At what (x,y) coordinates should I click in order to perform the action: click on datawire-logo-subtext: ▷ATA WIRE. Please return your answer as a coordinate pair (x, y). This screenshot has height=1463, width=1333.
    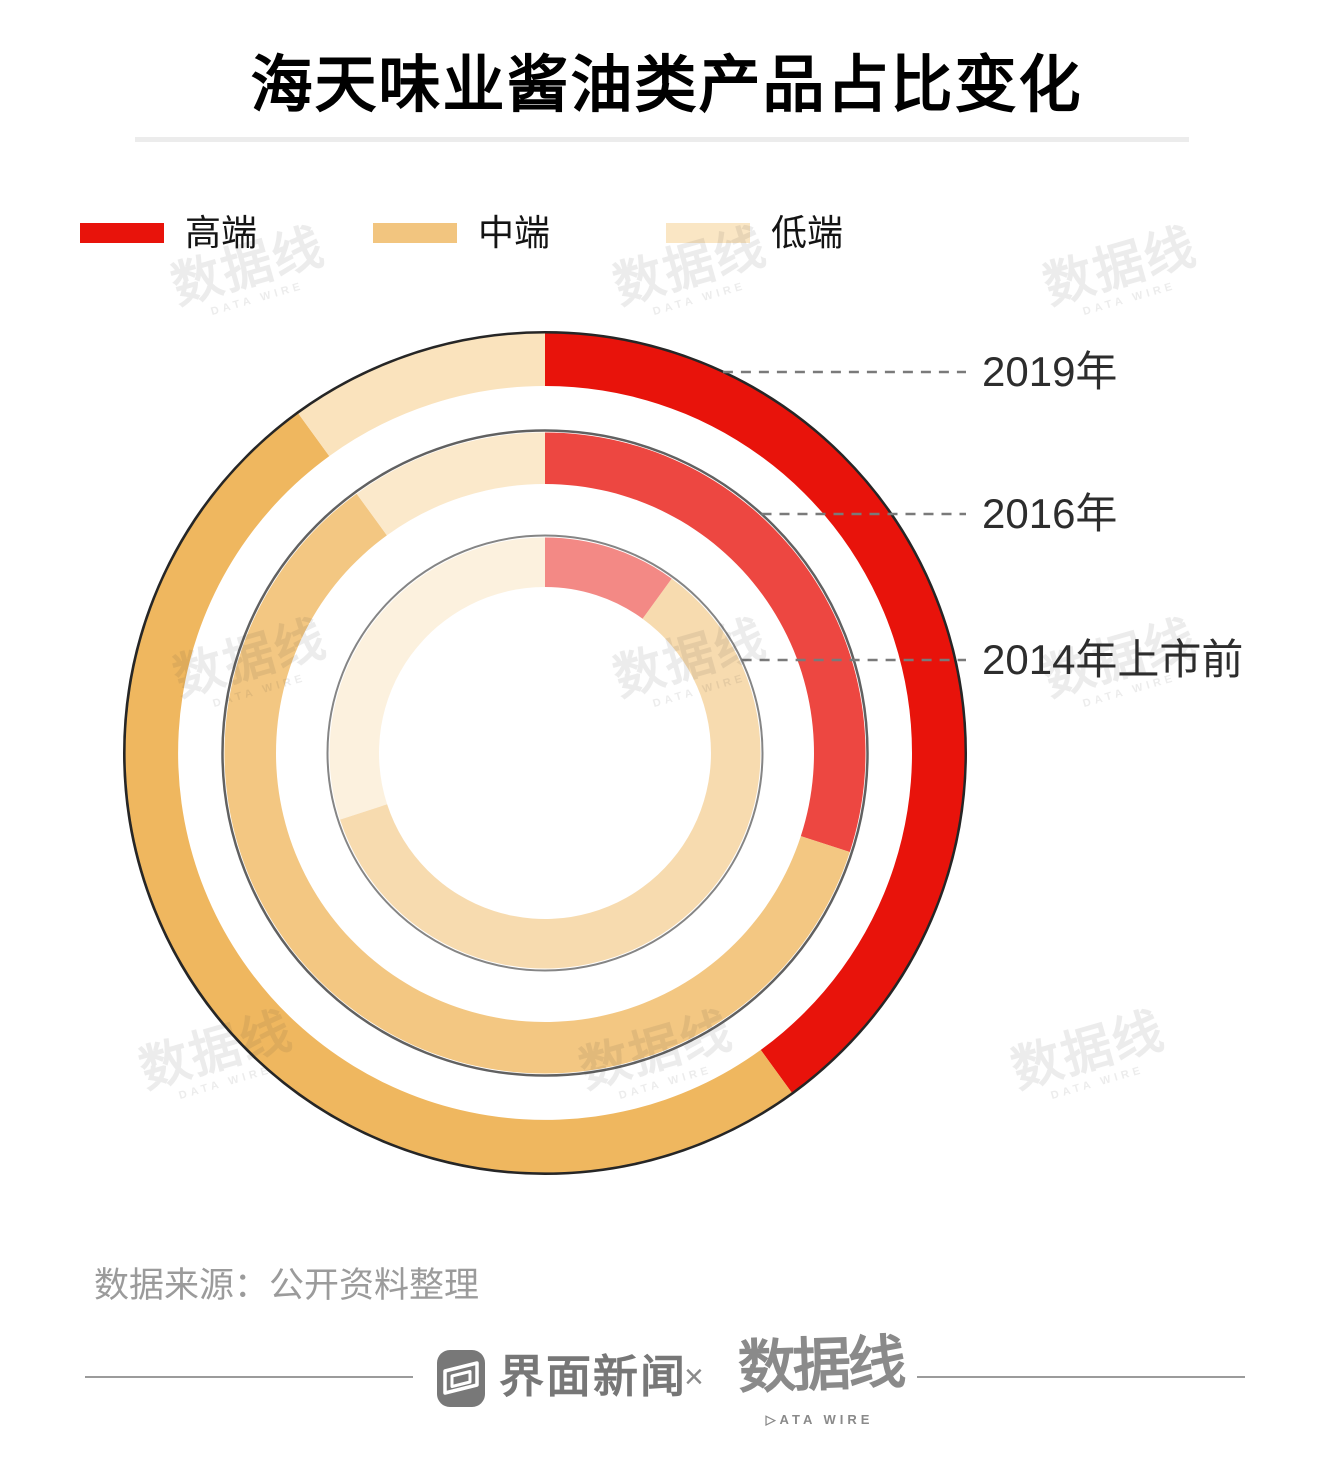
    Looking at the image, I should click on (819, 1419).